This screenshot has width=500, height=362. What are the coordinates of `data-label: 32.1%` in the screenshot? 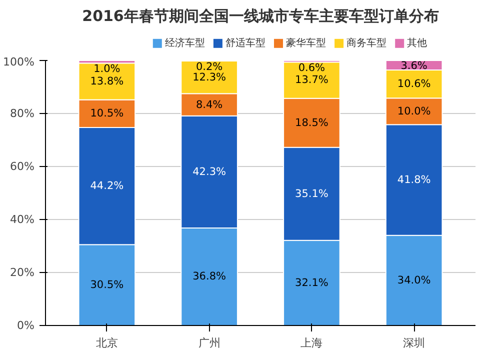 It's located at (311, 282).